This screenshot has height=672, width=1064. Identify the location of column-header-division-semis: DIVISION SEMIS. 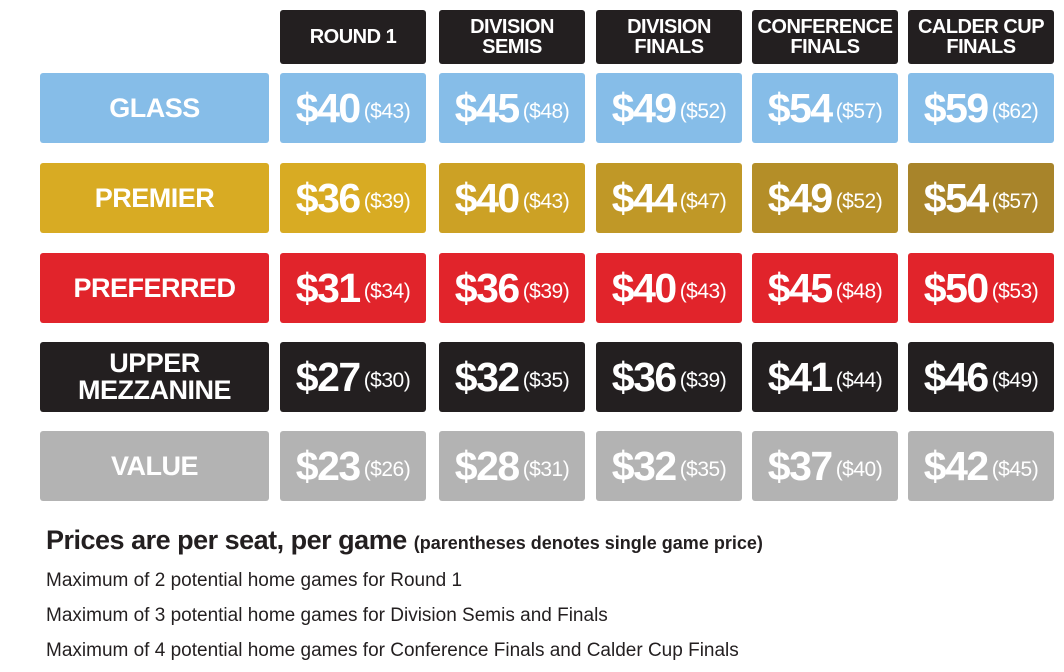
(512, 37).